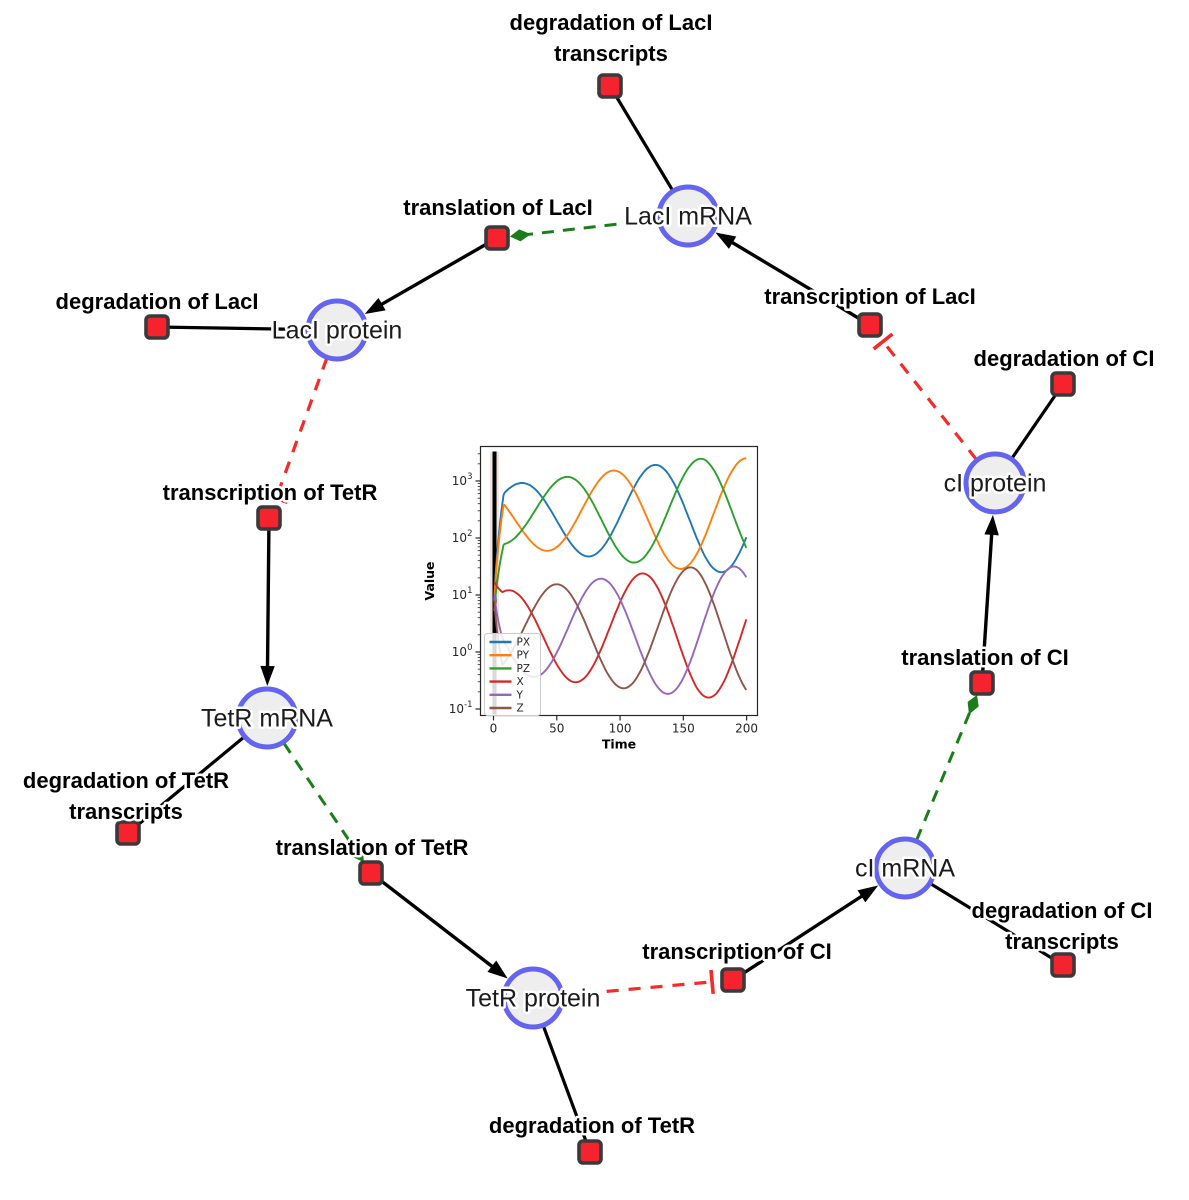  Describe the element at coordinates (523, 656) in the screenshot. I see `legend-label-PY: PY` at that location.